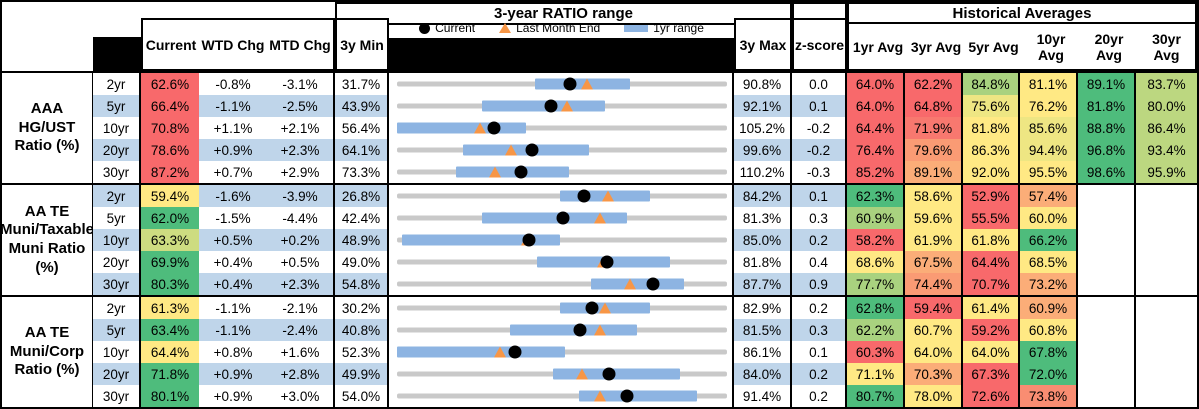  I want to click on wtd-chg-cell: -0.8%, so click(233, 84).